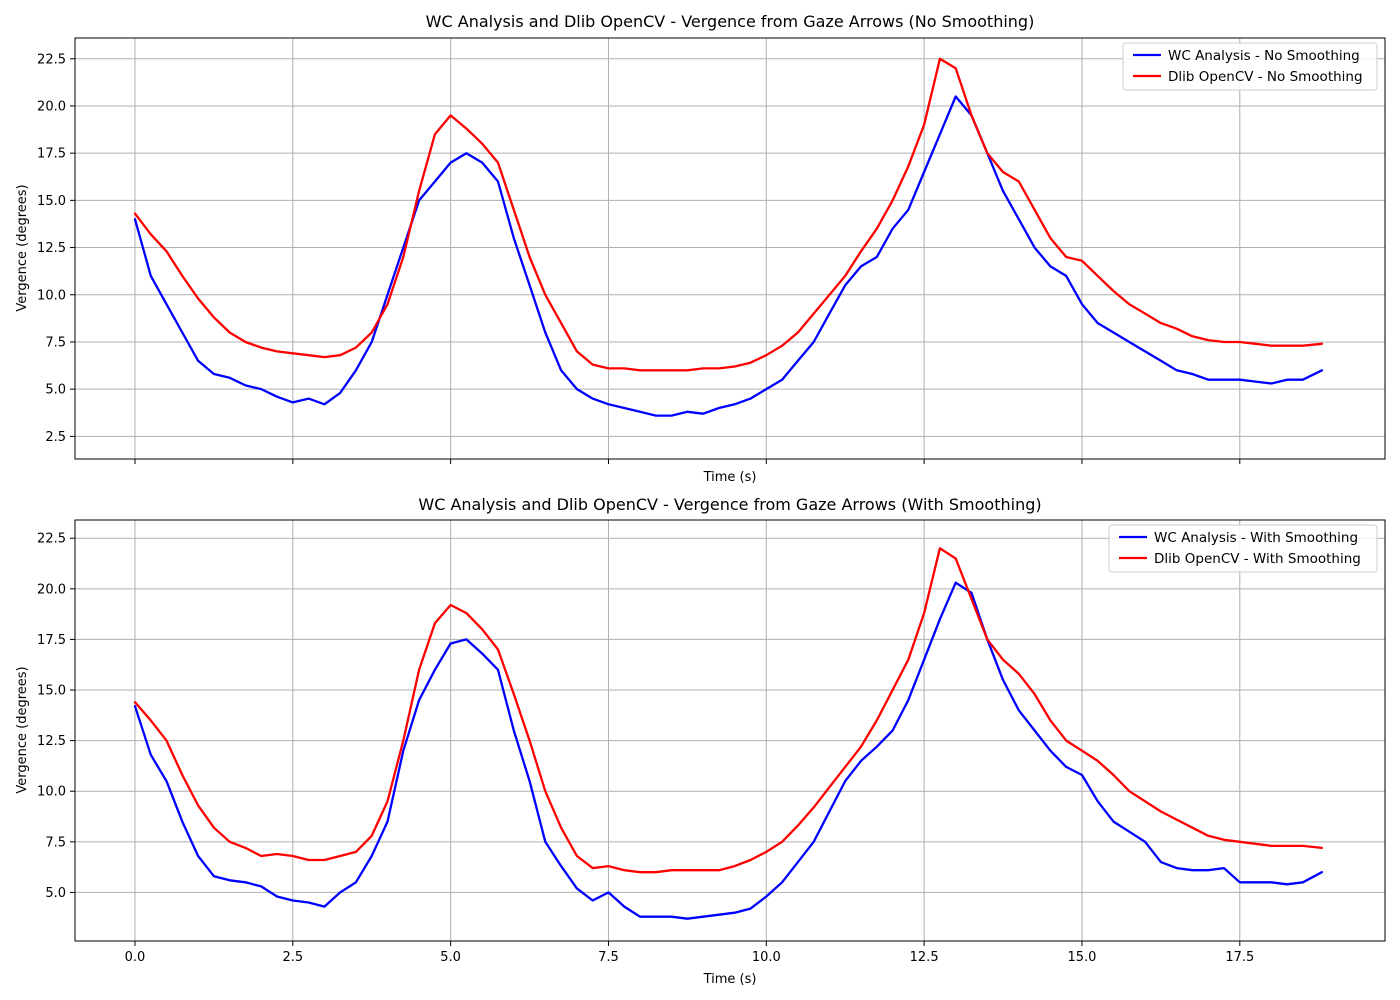  Describe the element at coordinates (924, 957) in the screenshot. I see `x-tick-label: 12.5` at that location.